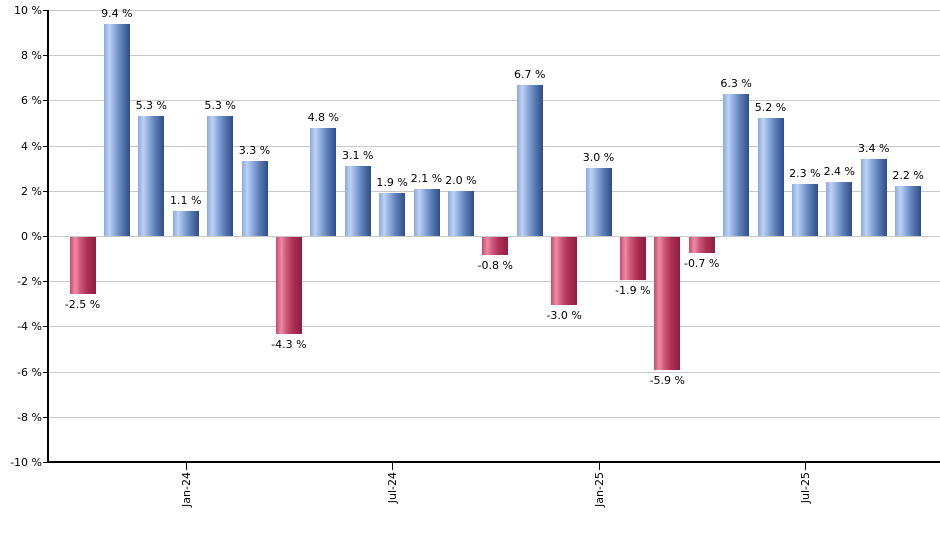 This screenshot has height=550, width=940. Describe the element at coordinates (323, 117) in the screenshot. I see `bar-value-label: 4.8 %` at that location.